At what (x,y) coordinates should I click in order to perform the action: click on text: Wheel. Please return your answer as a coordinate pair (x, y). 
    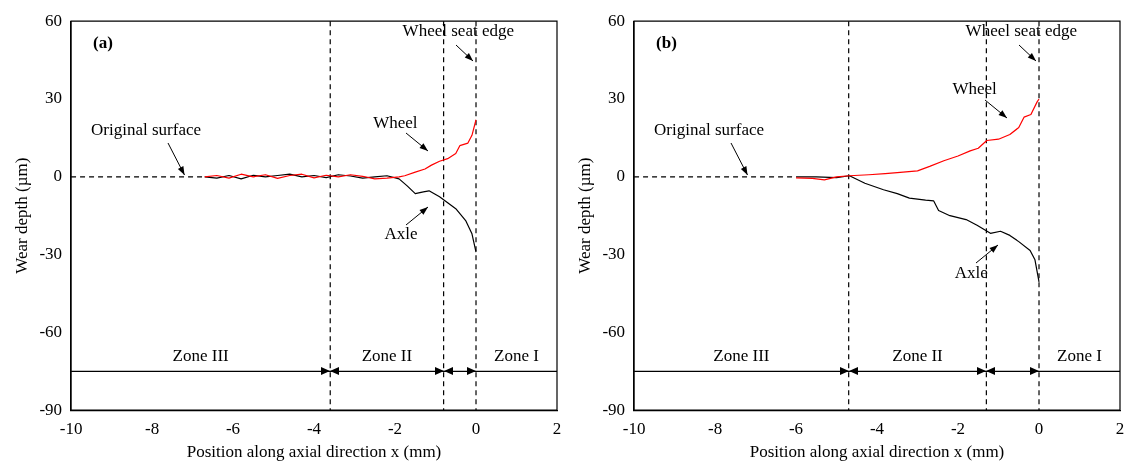
    Looking at the image, I should click on (395, 122).